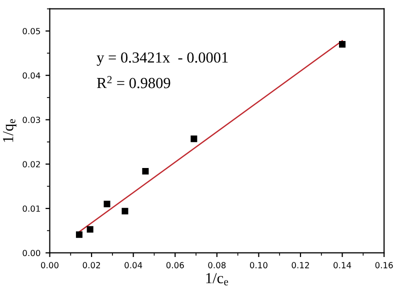 Image resolution: width=398 pixels, height=294 pixels. What do you see at coordinates (133, 82) in the screenshot?
I see `annotation: R$^{2}$ = 0.9809` at bounding box center [133, 82].